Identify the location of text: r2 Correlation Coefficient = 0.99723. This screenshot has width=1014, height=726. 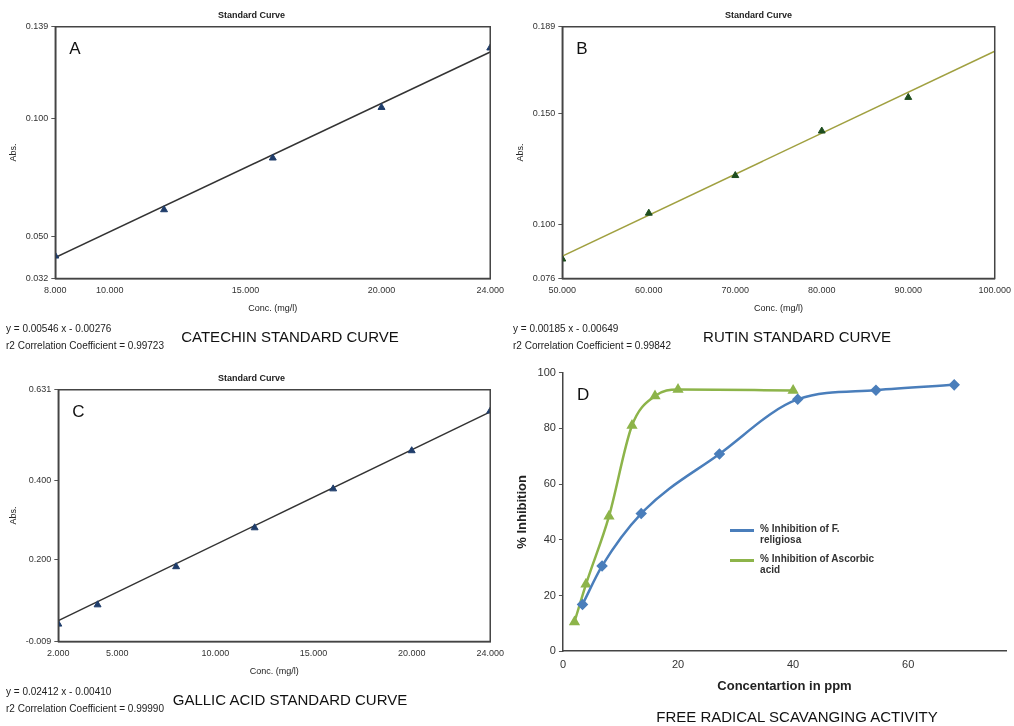
(85, 346).